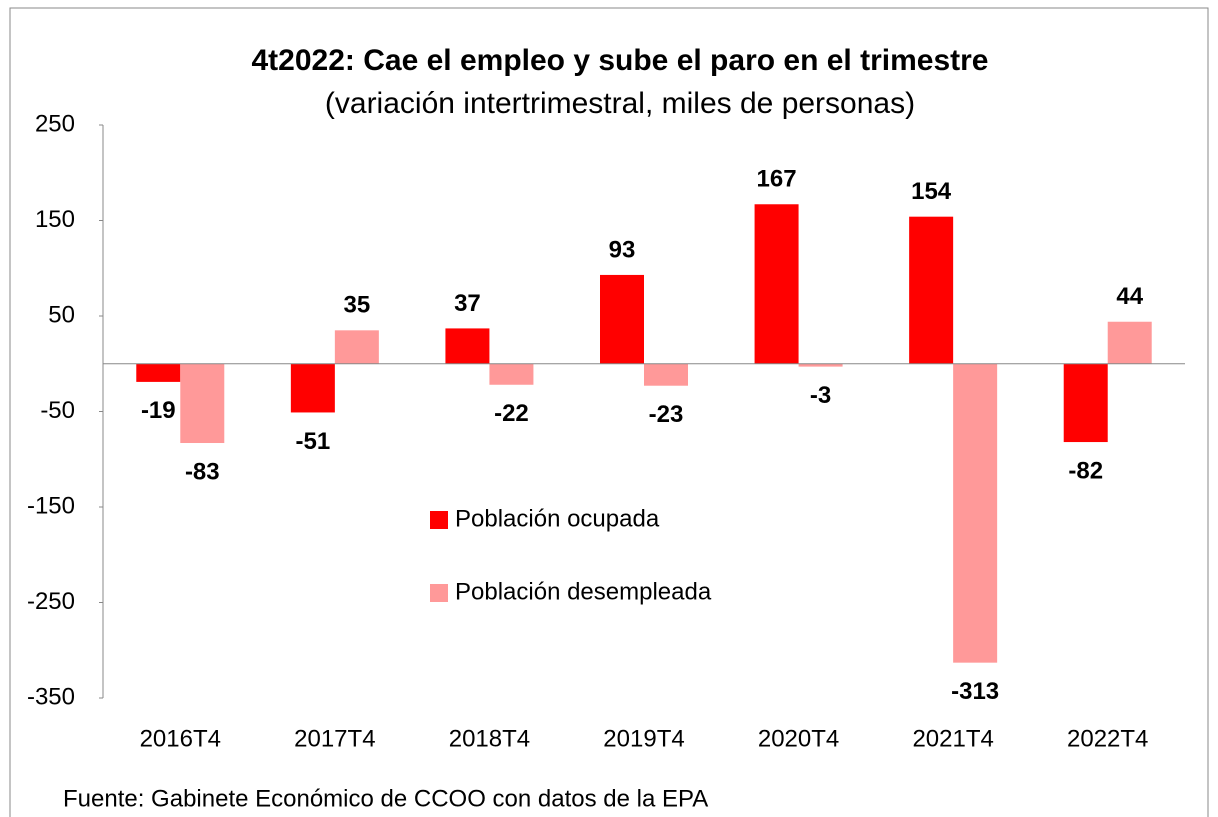  Describe the element at coordinates (57, 410) in the screenshot. I see `y-tick-label: -50` at that location.